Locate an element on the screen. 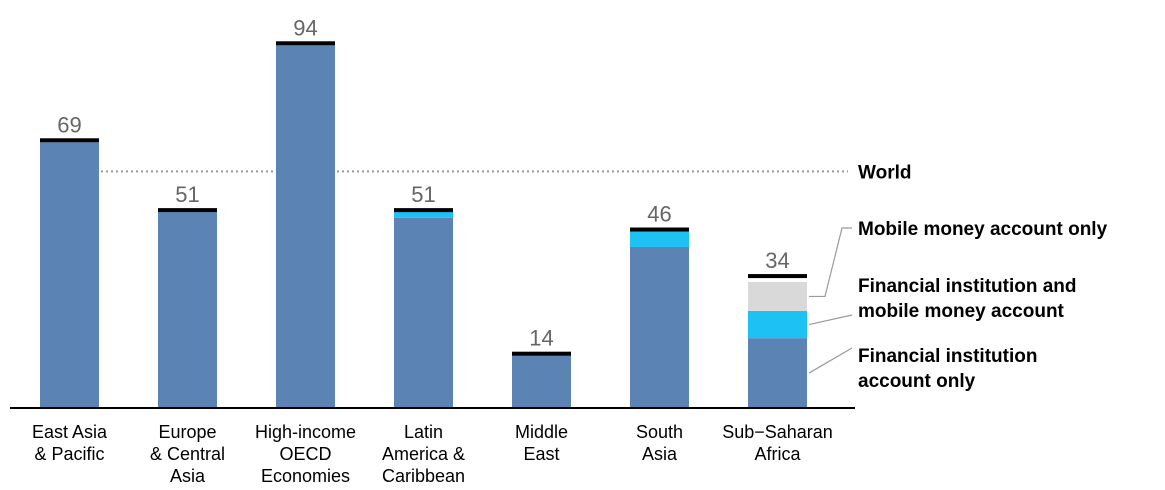 The height and width of the screenshot is (490, 1165). category-label-1: East Asia & Pacific is located at coordinates (70, 443).